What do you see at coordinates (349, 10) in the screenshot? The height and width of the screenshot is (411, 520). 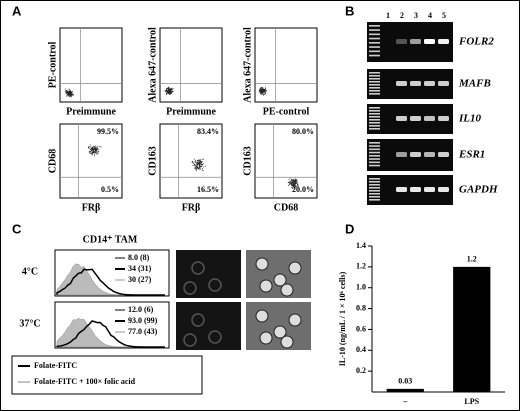 I see `panel-label: B` at bounding box center [349, 10].